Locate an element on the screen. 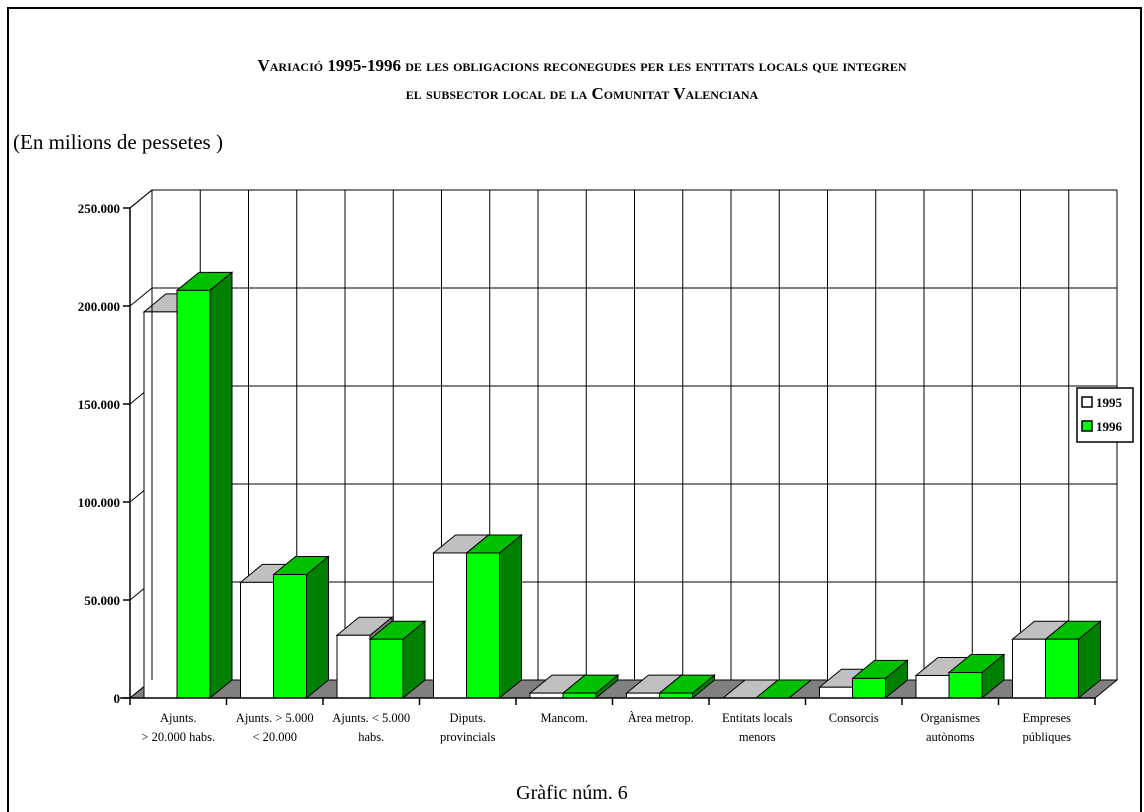 The height and width of the screenshot is (812, 1144). legend-label: 1995 is located at coordinates (1109, 402).